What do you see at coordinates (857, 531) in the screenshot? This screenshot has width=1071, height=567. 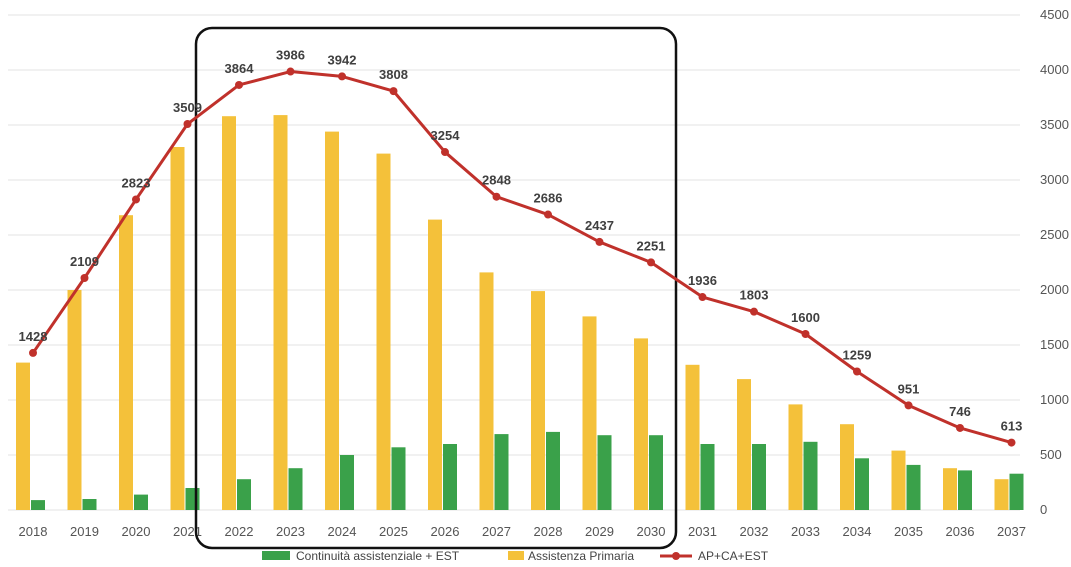 I see `x-tick-label: 2034` at bounding box center [857, 531].